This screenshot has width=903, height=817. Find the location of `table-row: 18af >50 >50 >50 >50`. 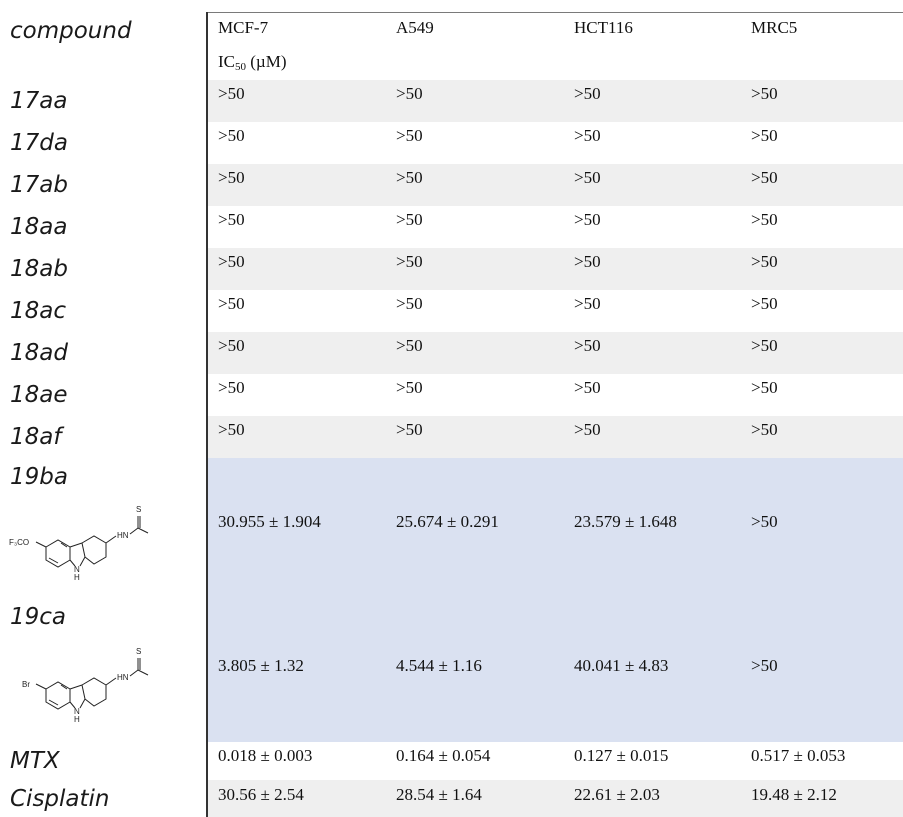

table-row: 18af >50 >50 >50 >50 is located at coordinates (451, 437).